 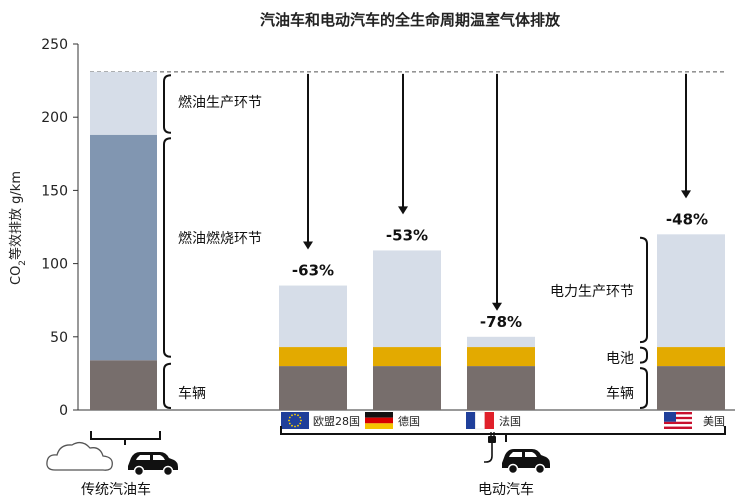 What do you see at coordinates (407, 235) in the screenshot?
I see `reduction-percent-label: -53%` at bounding box center [407, 235].